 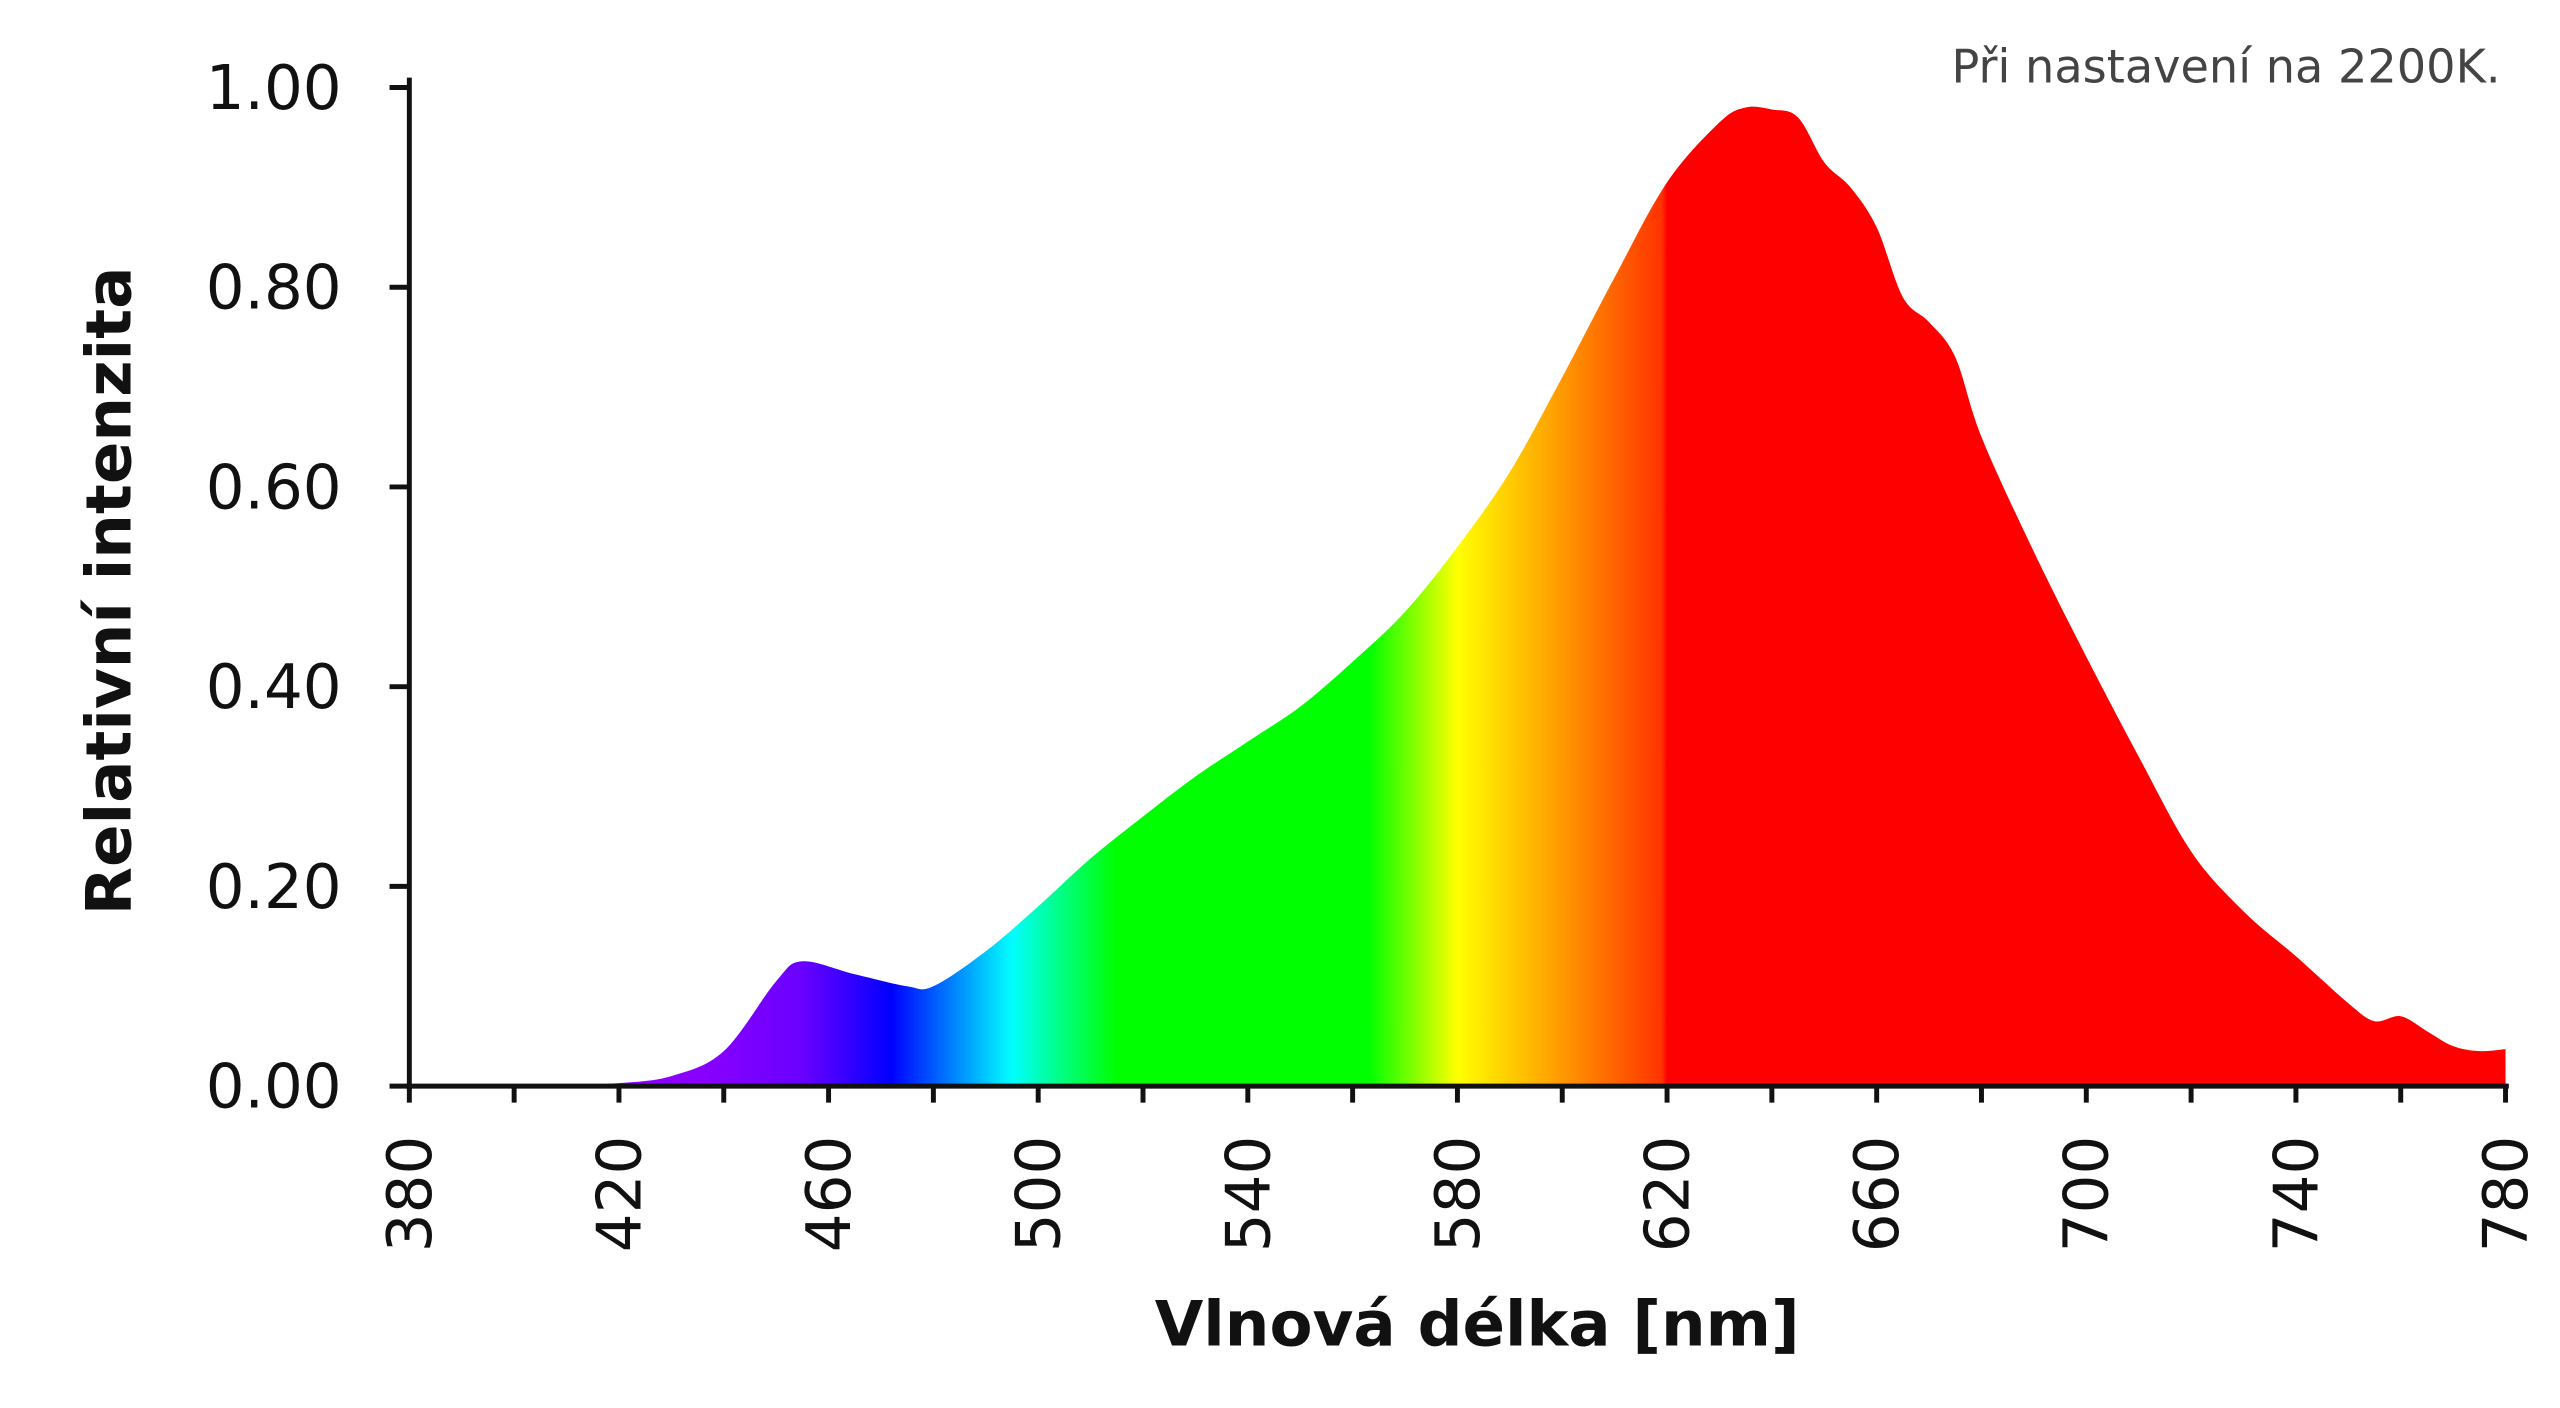 What do you see at coordinates (2087, 1194) in the screenshot?
I see `x-tick-label: 700` at bounding box center [2087, 1194].